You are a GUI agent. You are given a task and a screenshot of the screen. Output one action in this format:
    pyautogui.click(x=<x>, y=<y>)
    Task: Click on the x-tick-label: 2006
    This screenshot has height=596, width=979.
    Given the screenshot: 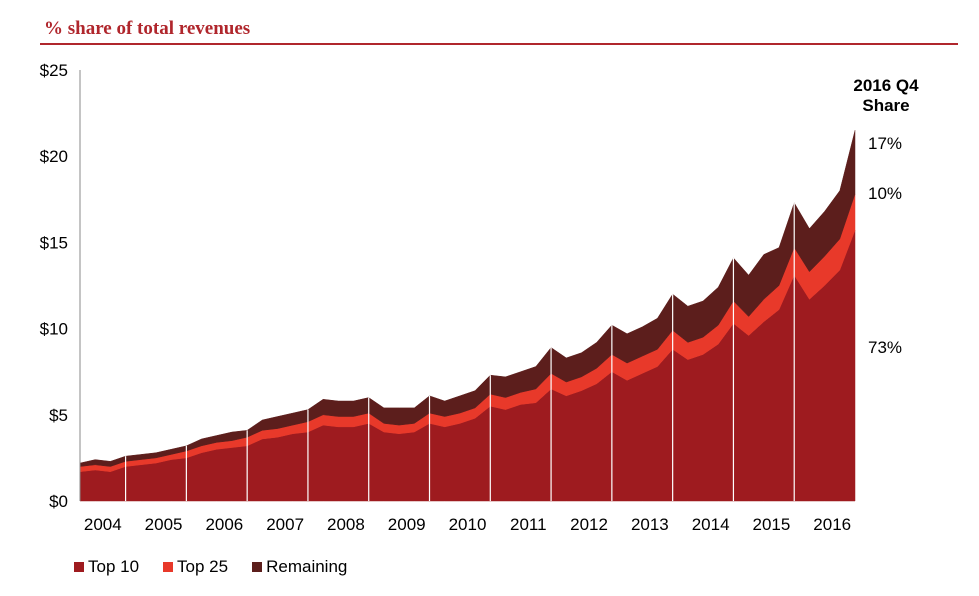 What is the action you would take?
    pyautogui.click(x=224, y=524)
    